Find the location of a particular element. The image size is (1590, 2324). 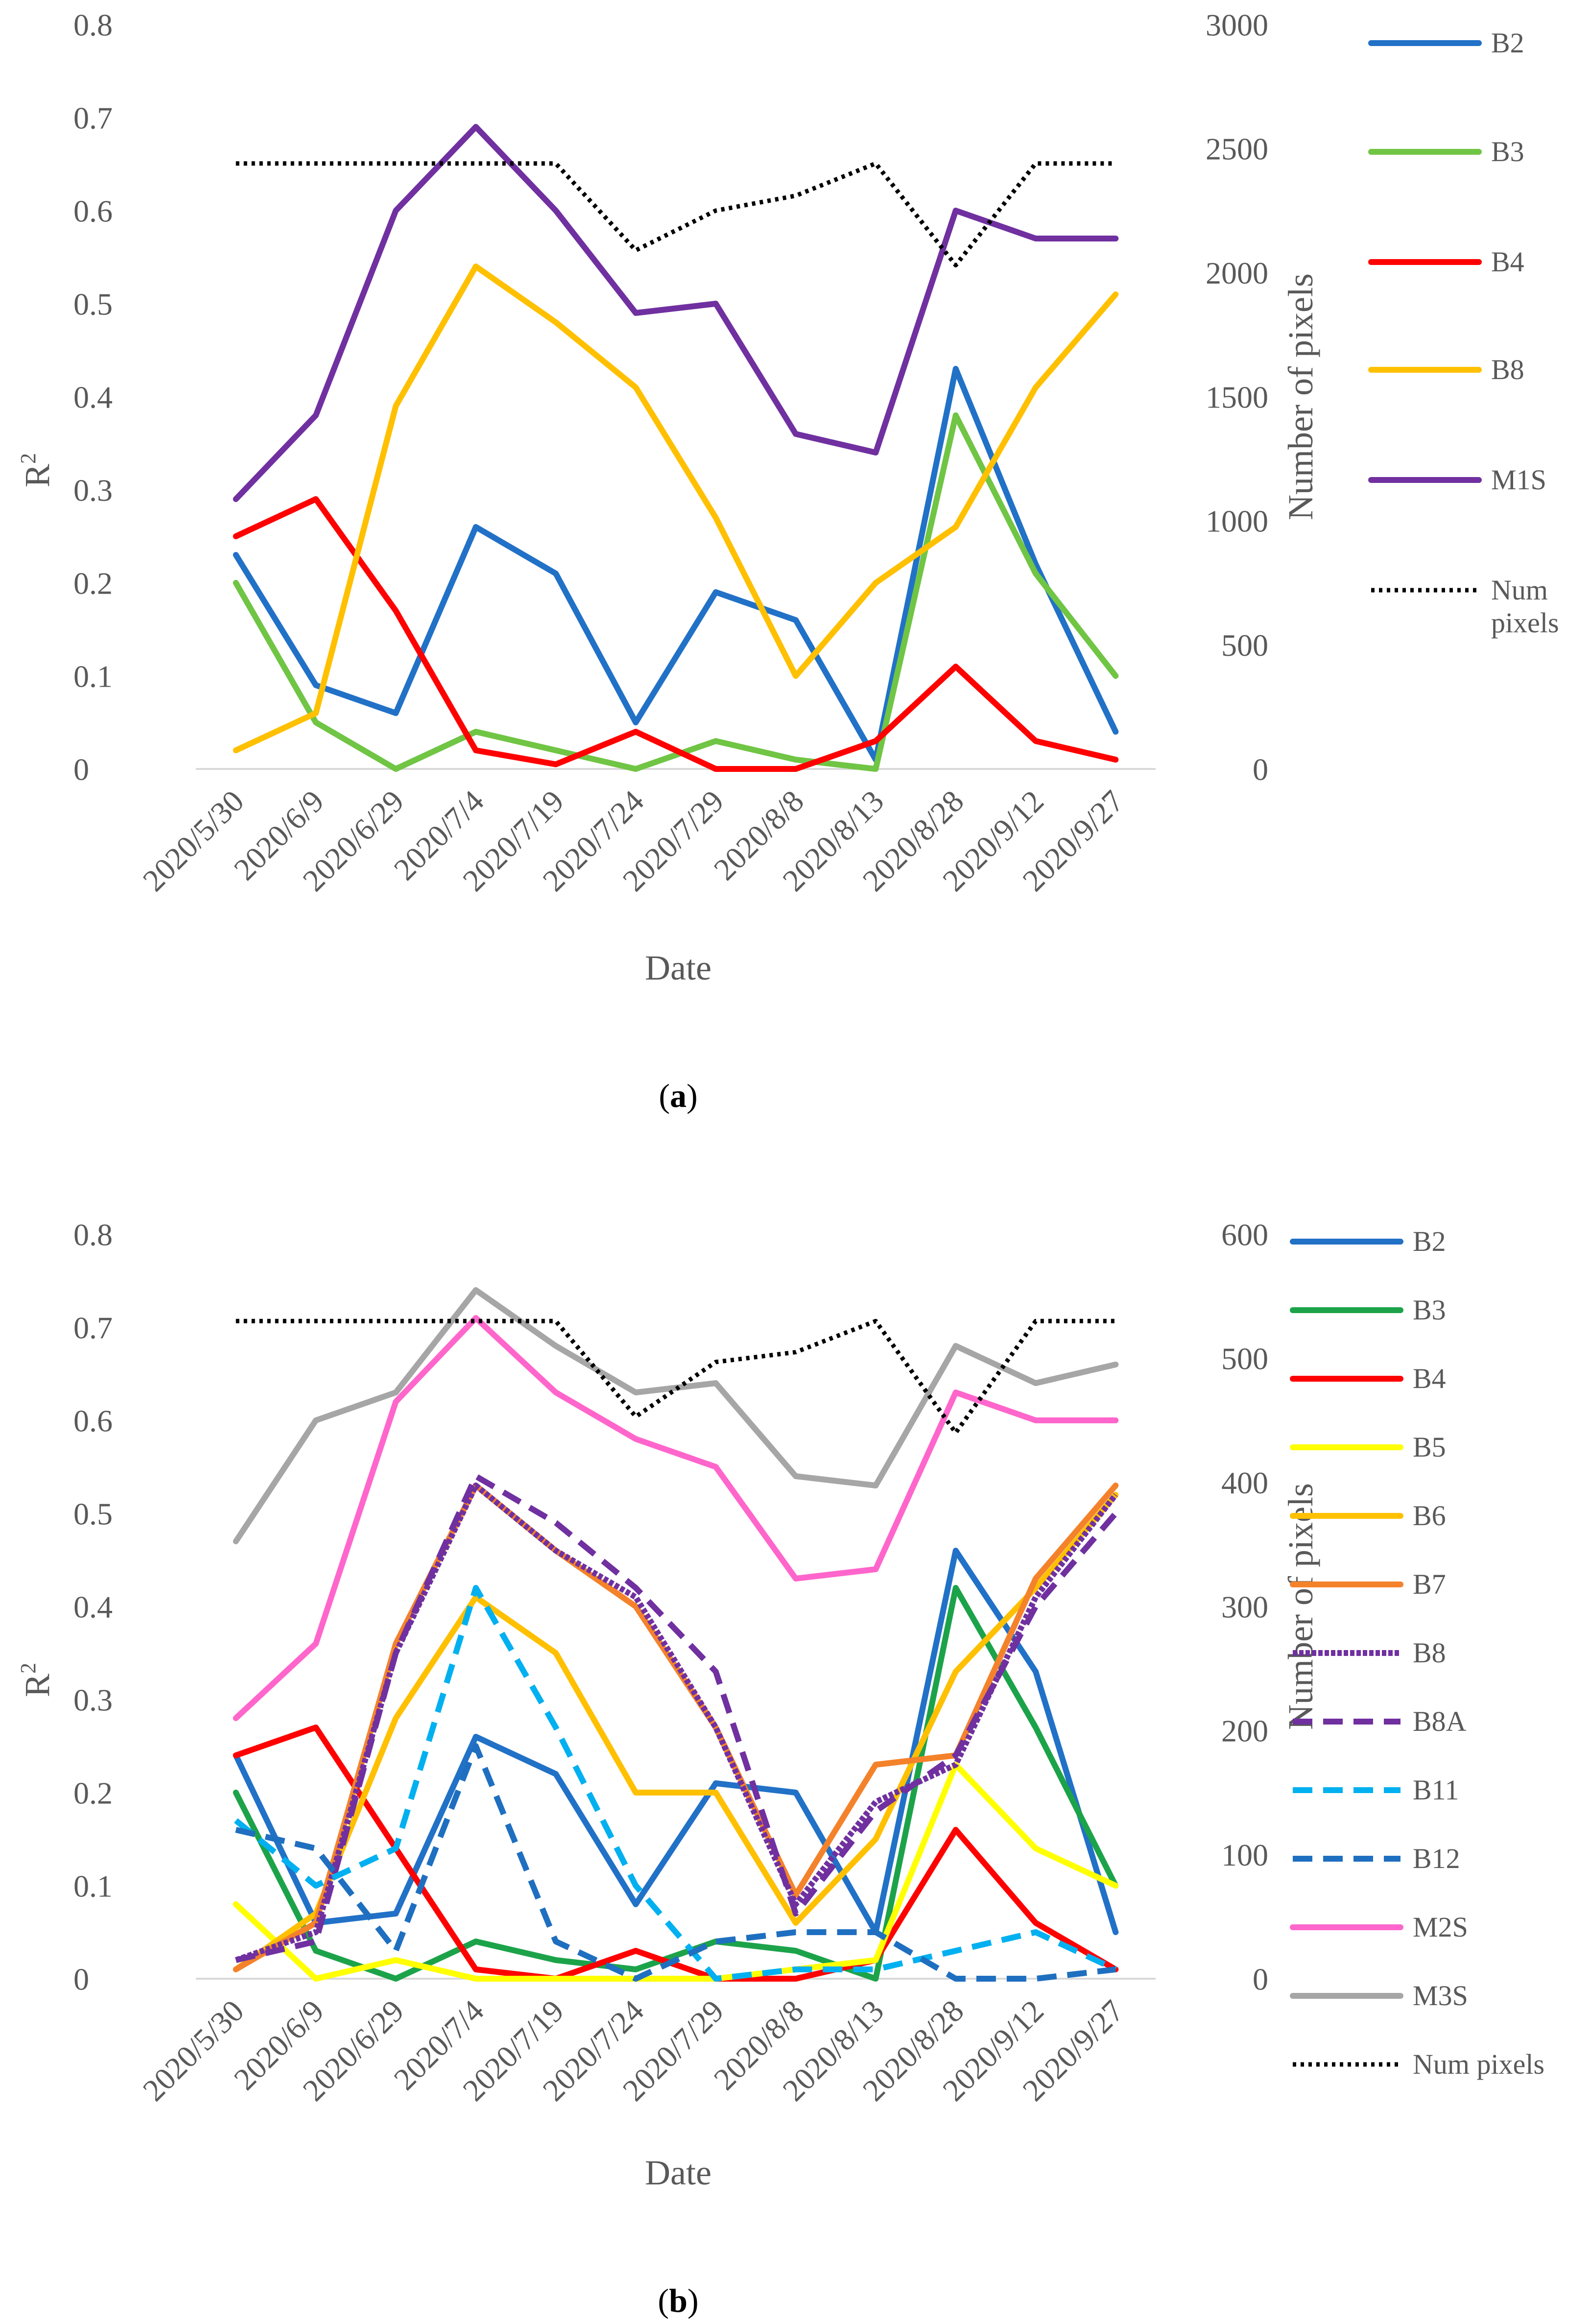

series-line-m3s is located at coordinates (676, 1415).